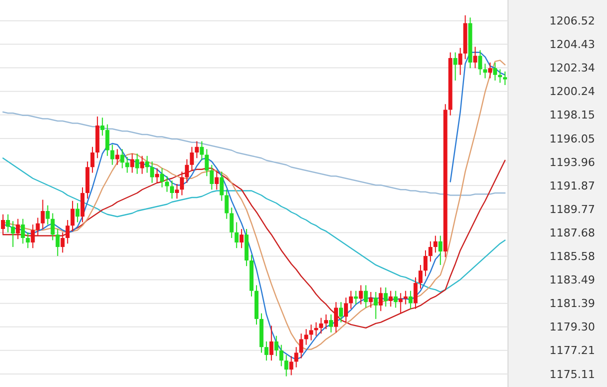 The height and width of the screenshot is (387, 607). What do you see at coordinates (572, 257) in the screenshot?
I see `y-tick-label: 1185.58` at bounding box center [572, 257].